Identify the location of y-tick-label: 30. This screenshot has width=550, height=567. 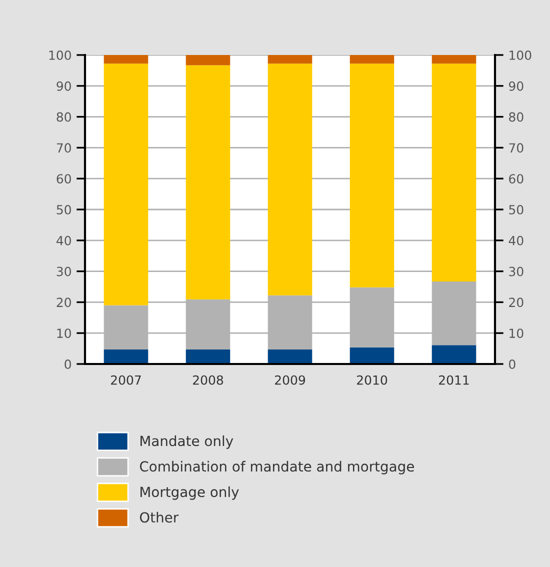
(63, 271).